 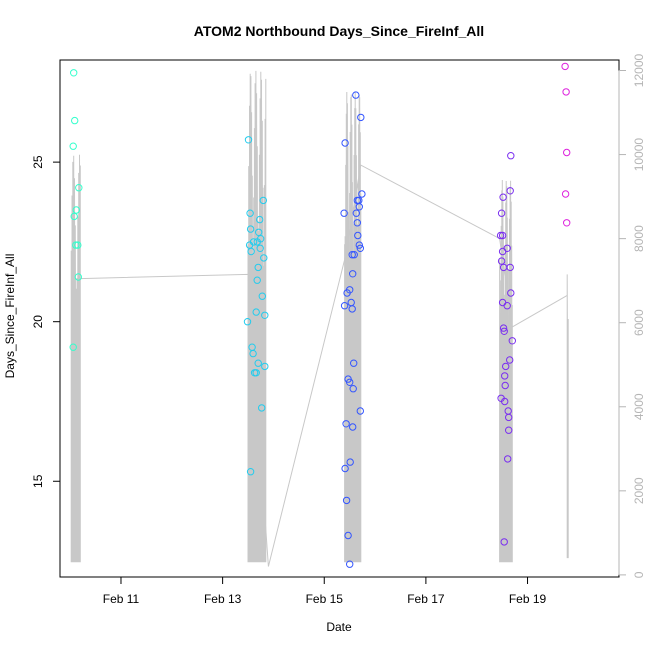 I want to click on x-tick-label: Feb 19, so click(x=528, y=599).